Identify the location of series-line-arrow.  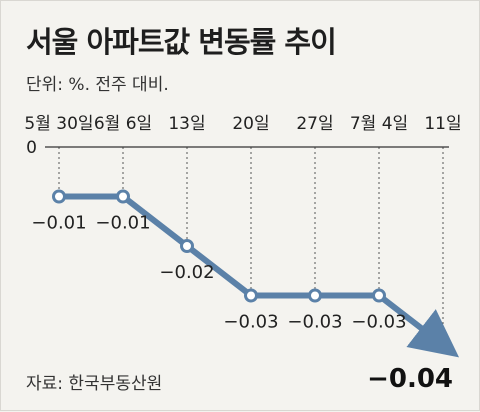
(418, 325).